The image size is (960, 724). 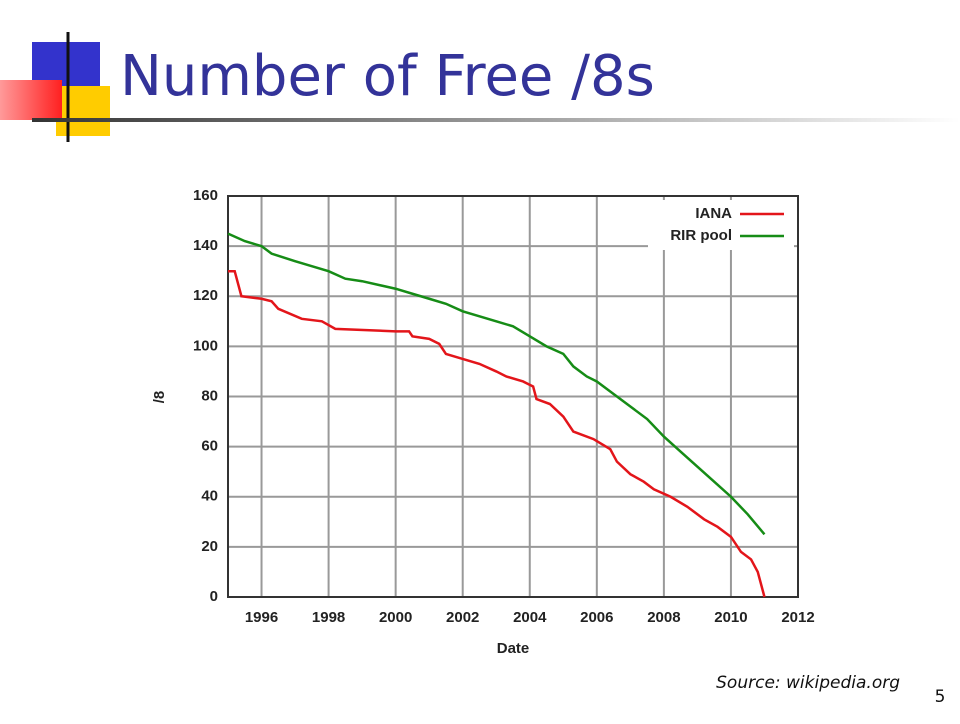 What do you see at coordinates (209, 546) in the screenshot?
I see `y-tick-label: 20` at bounding box center [209, 546].